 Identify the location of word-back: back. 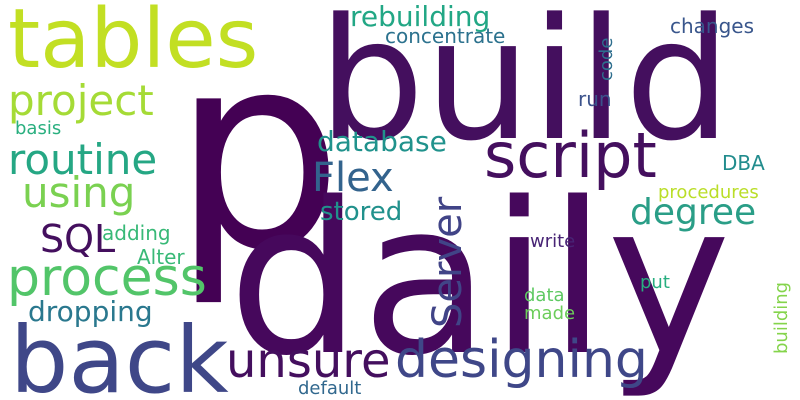
(119, 353).